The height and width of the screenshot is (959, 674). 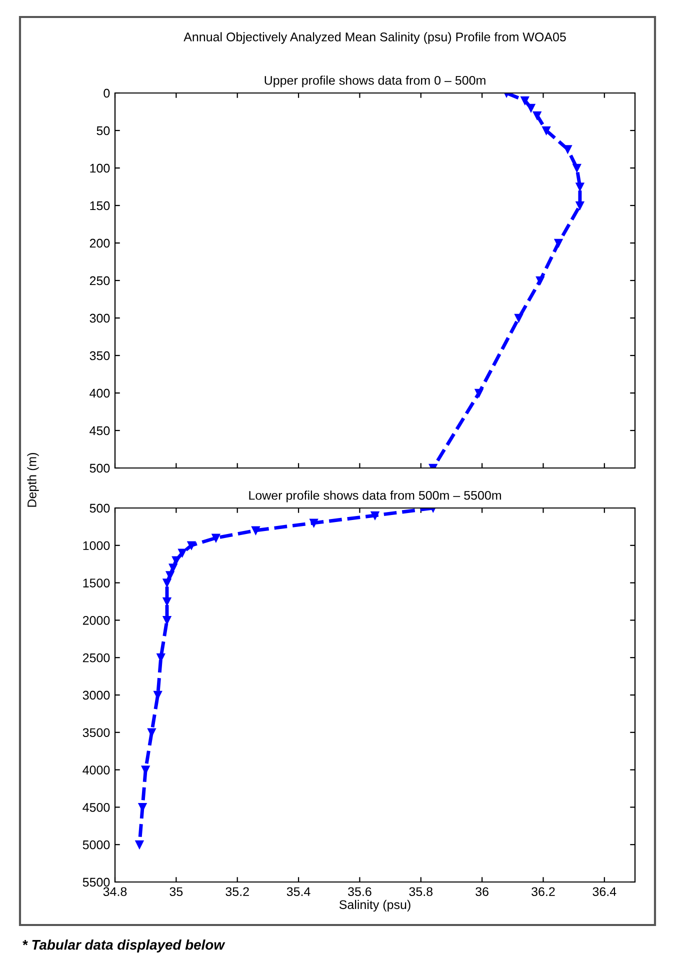 I want to click on y-tick-label: 4000, so click(x=96, y=770).